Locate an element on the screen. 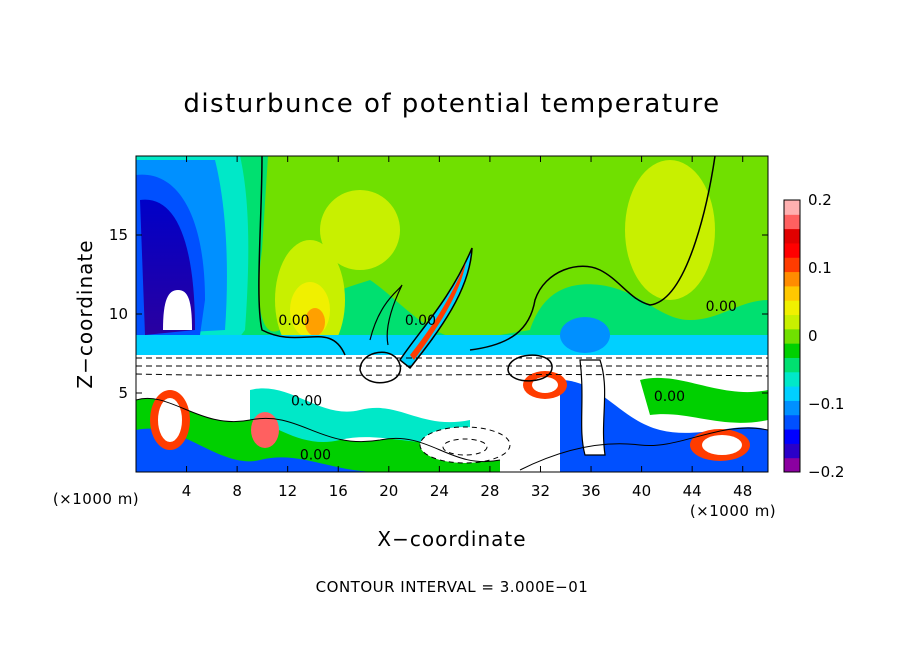 The height and width of the screenshot is (654, 904). contour-zero-upper is located at coordinates (302, 256).